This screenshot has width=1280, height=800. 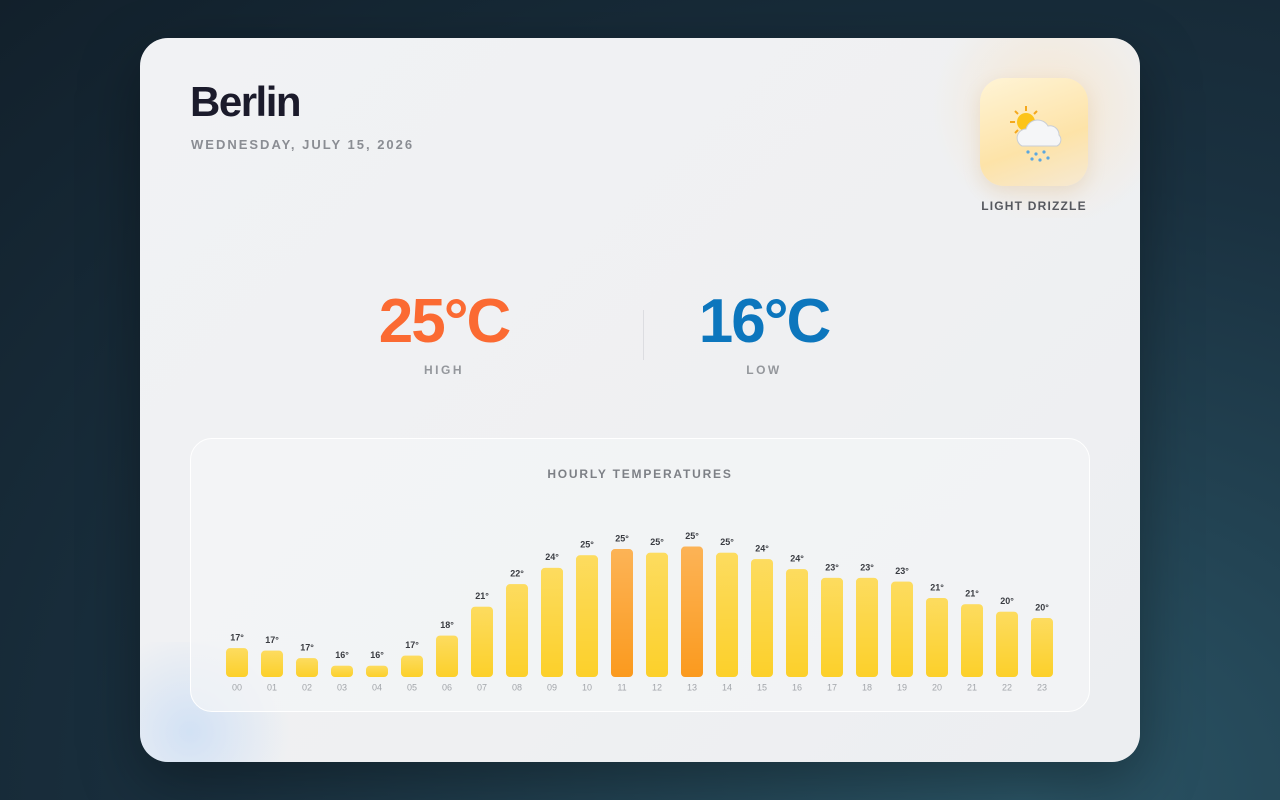 I want to click on x-tick-label: 15, so click(x=762, y=687).